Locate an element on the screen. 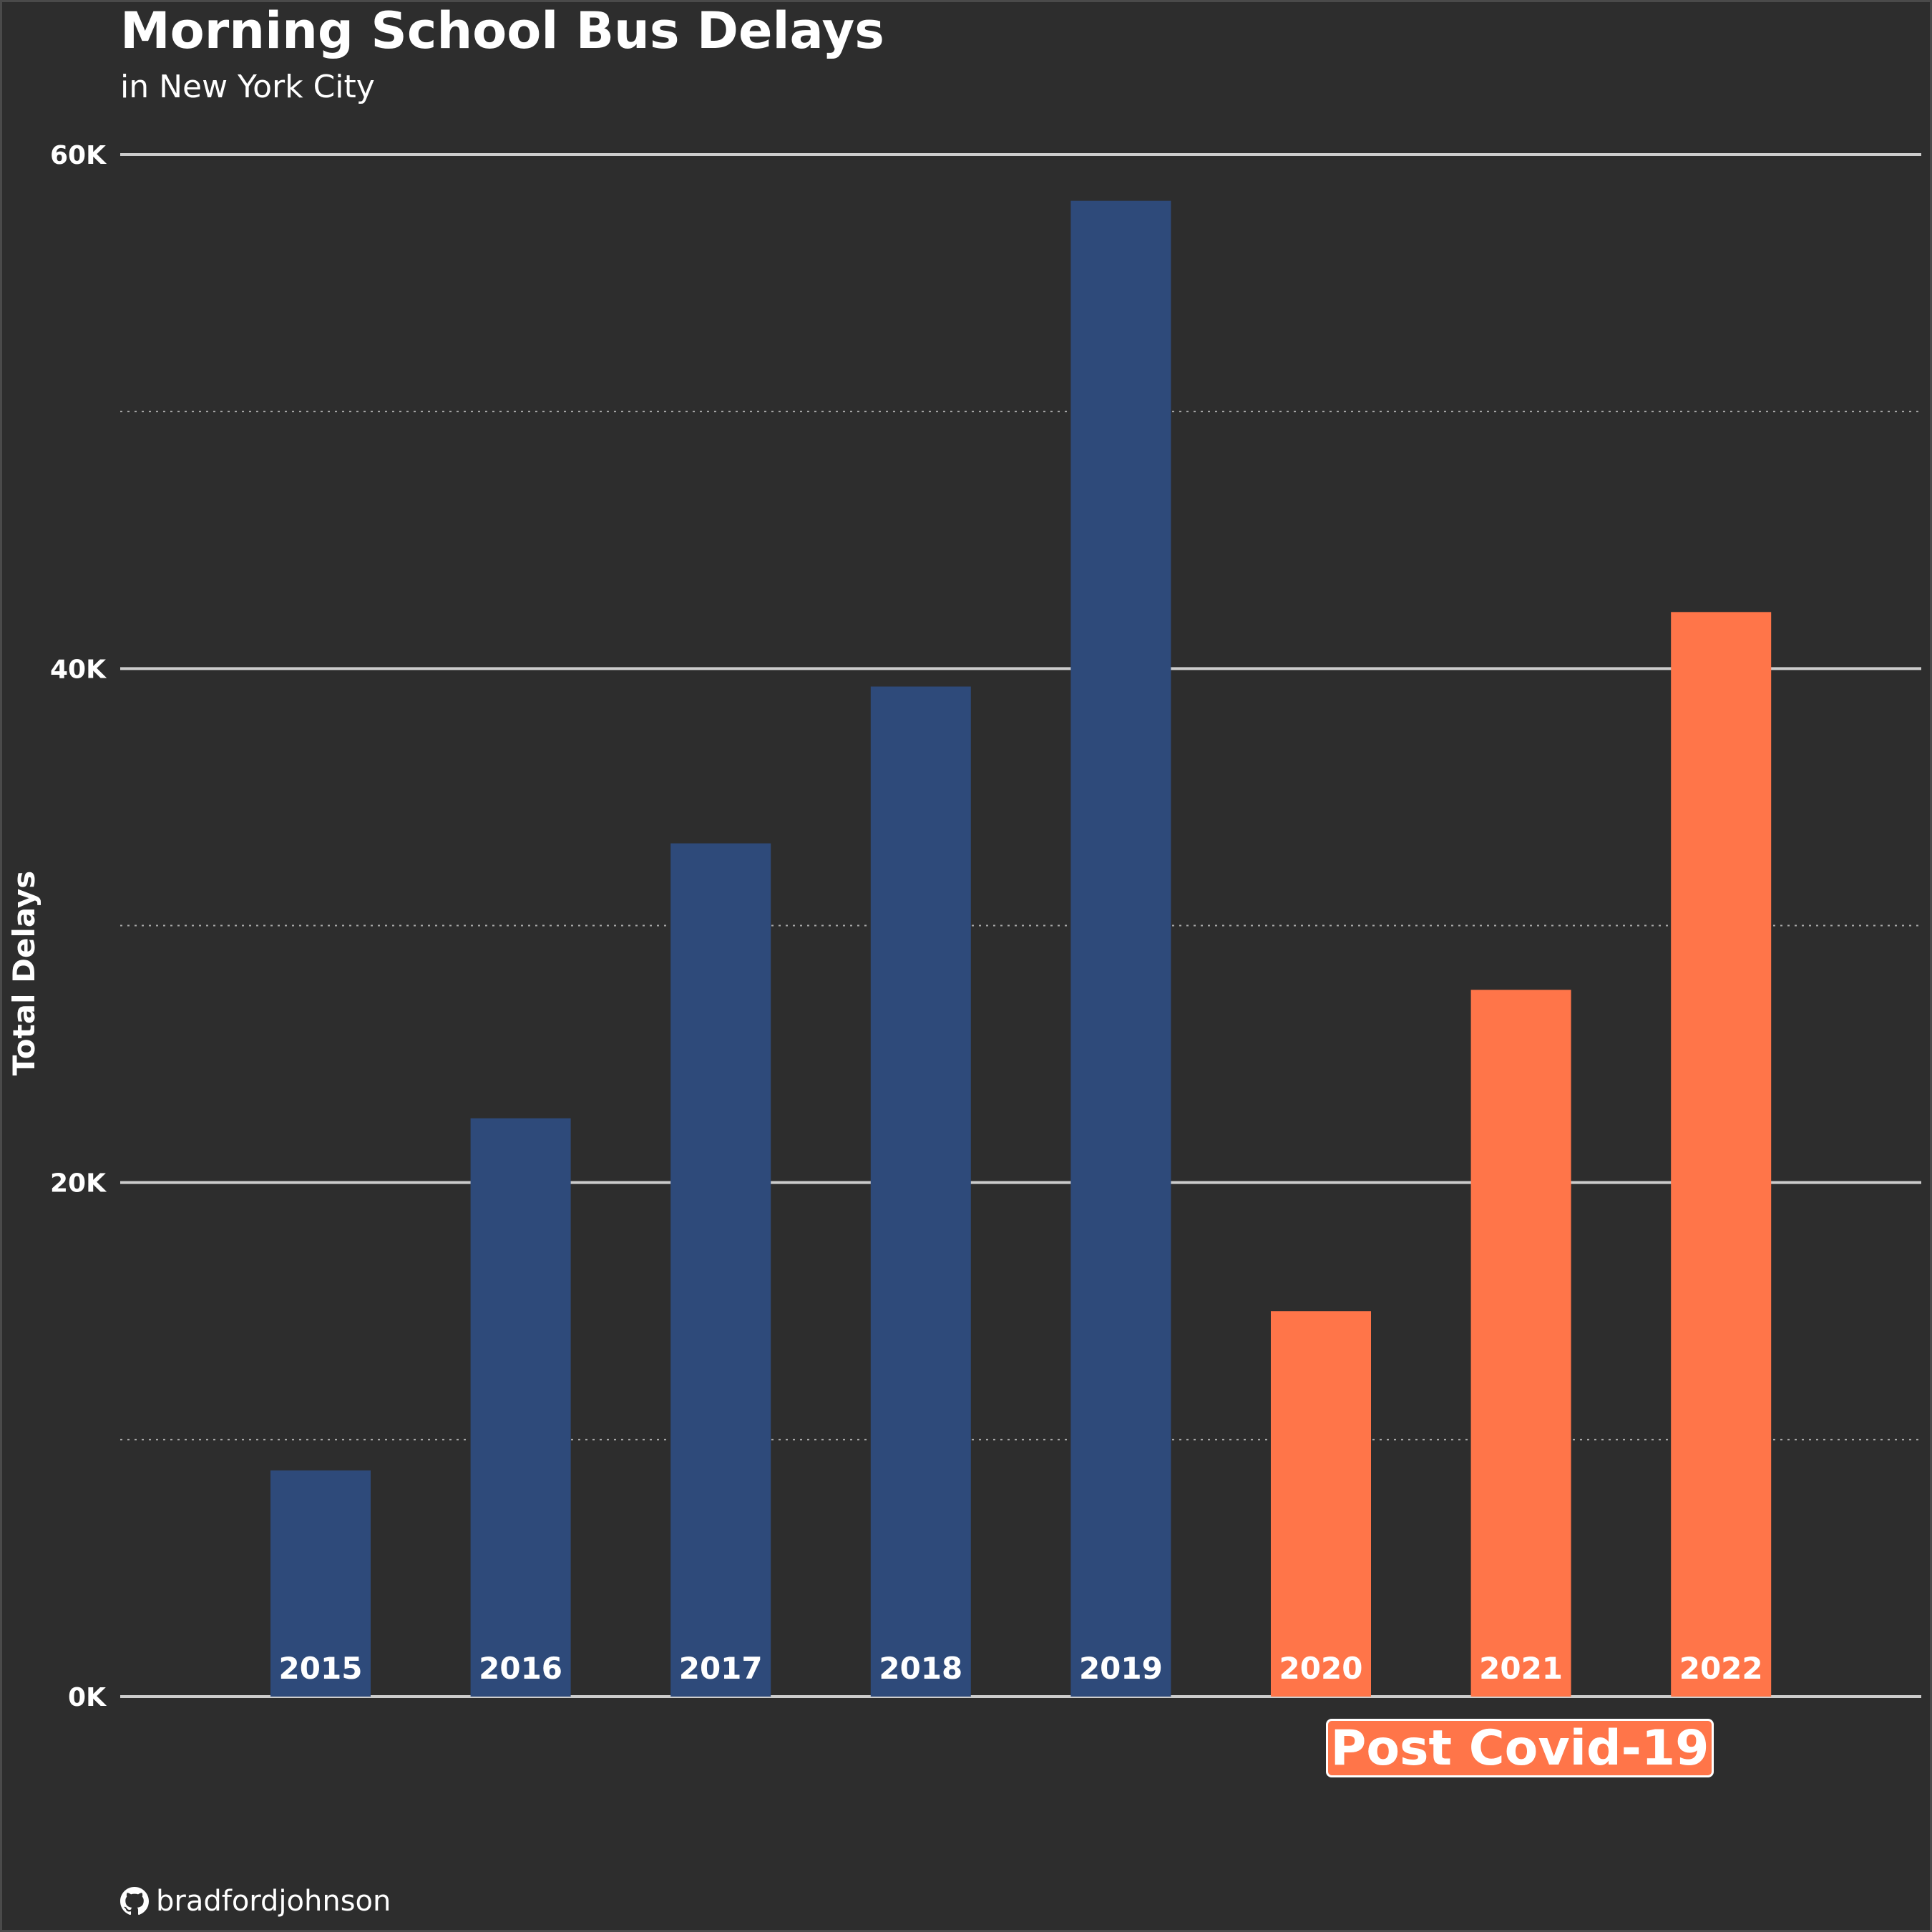  bar-labels: 2015 2016 2017 2018 2019 2020 2021 2022 is located at coordinates (1021, 1669).